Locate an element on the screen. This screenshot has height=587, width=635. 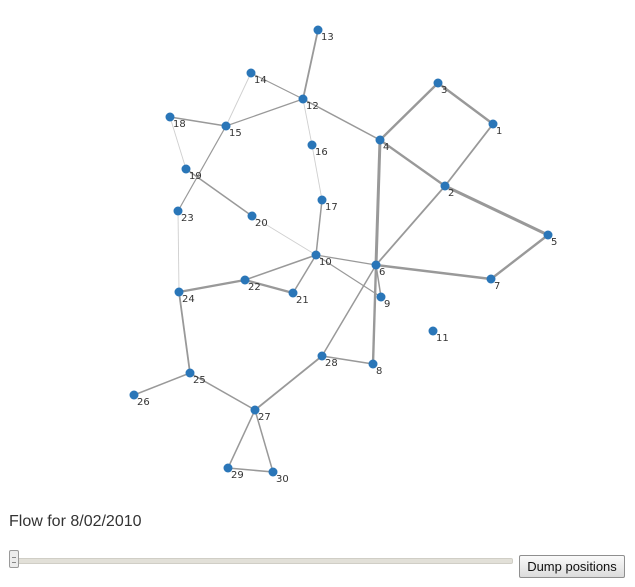
node-label-8: 8 is located at coordinates (379, 371).